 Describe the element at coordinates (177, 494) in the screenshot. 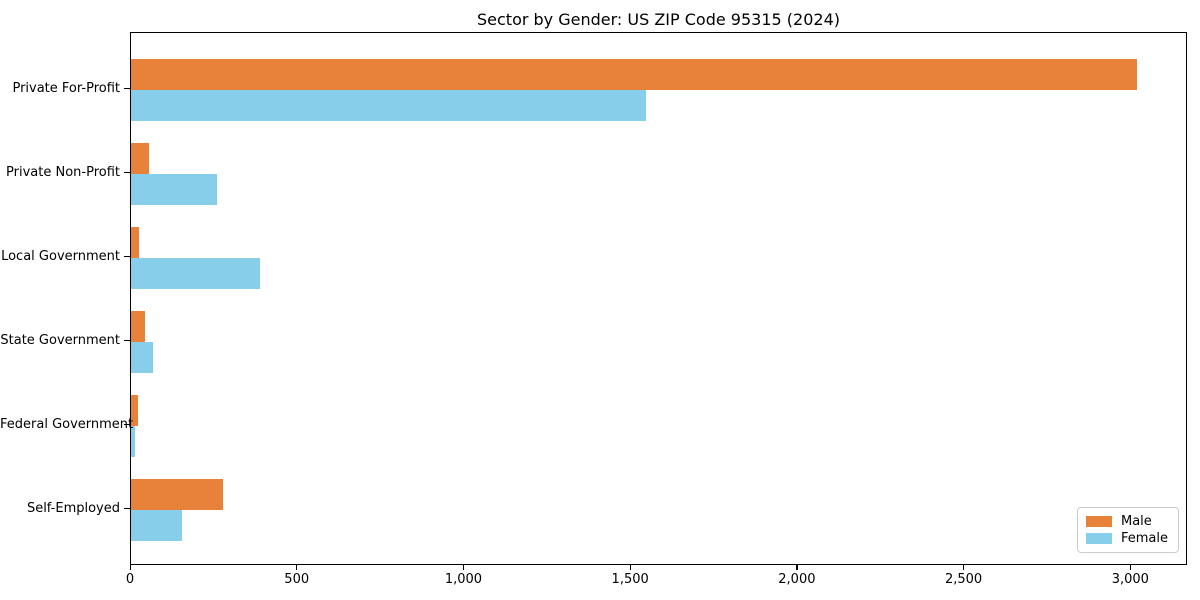

I see `bar-male-self-employed` at that location.